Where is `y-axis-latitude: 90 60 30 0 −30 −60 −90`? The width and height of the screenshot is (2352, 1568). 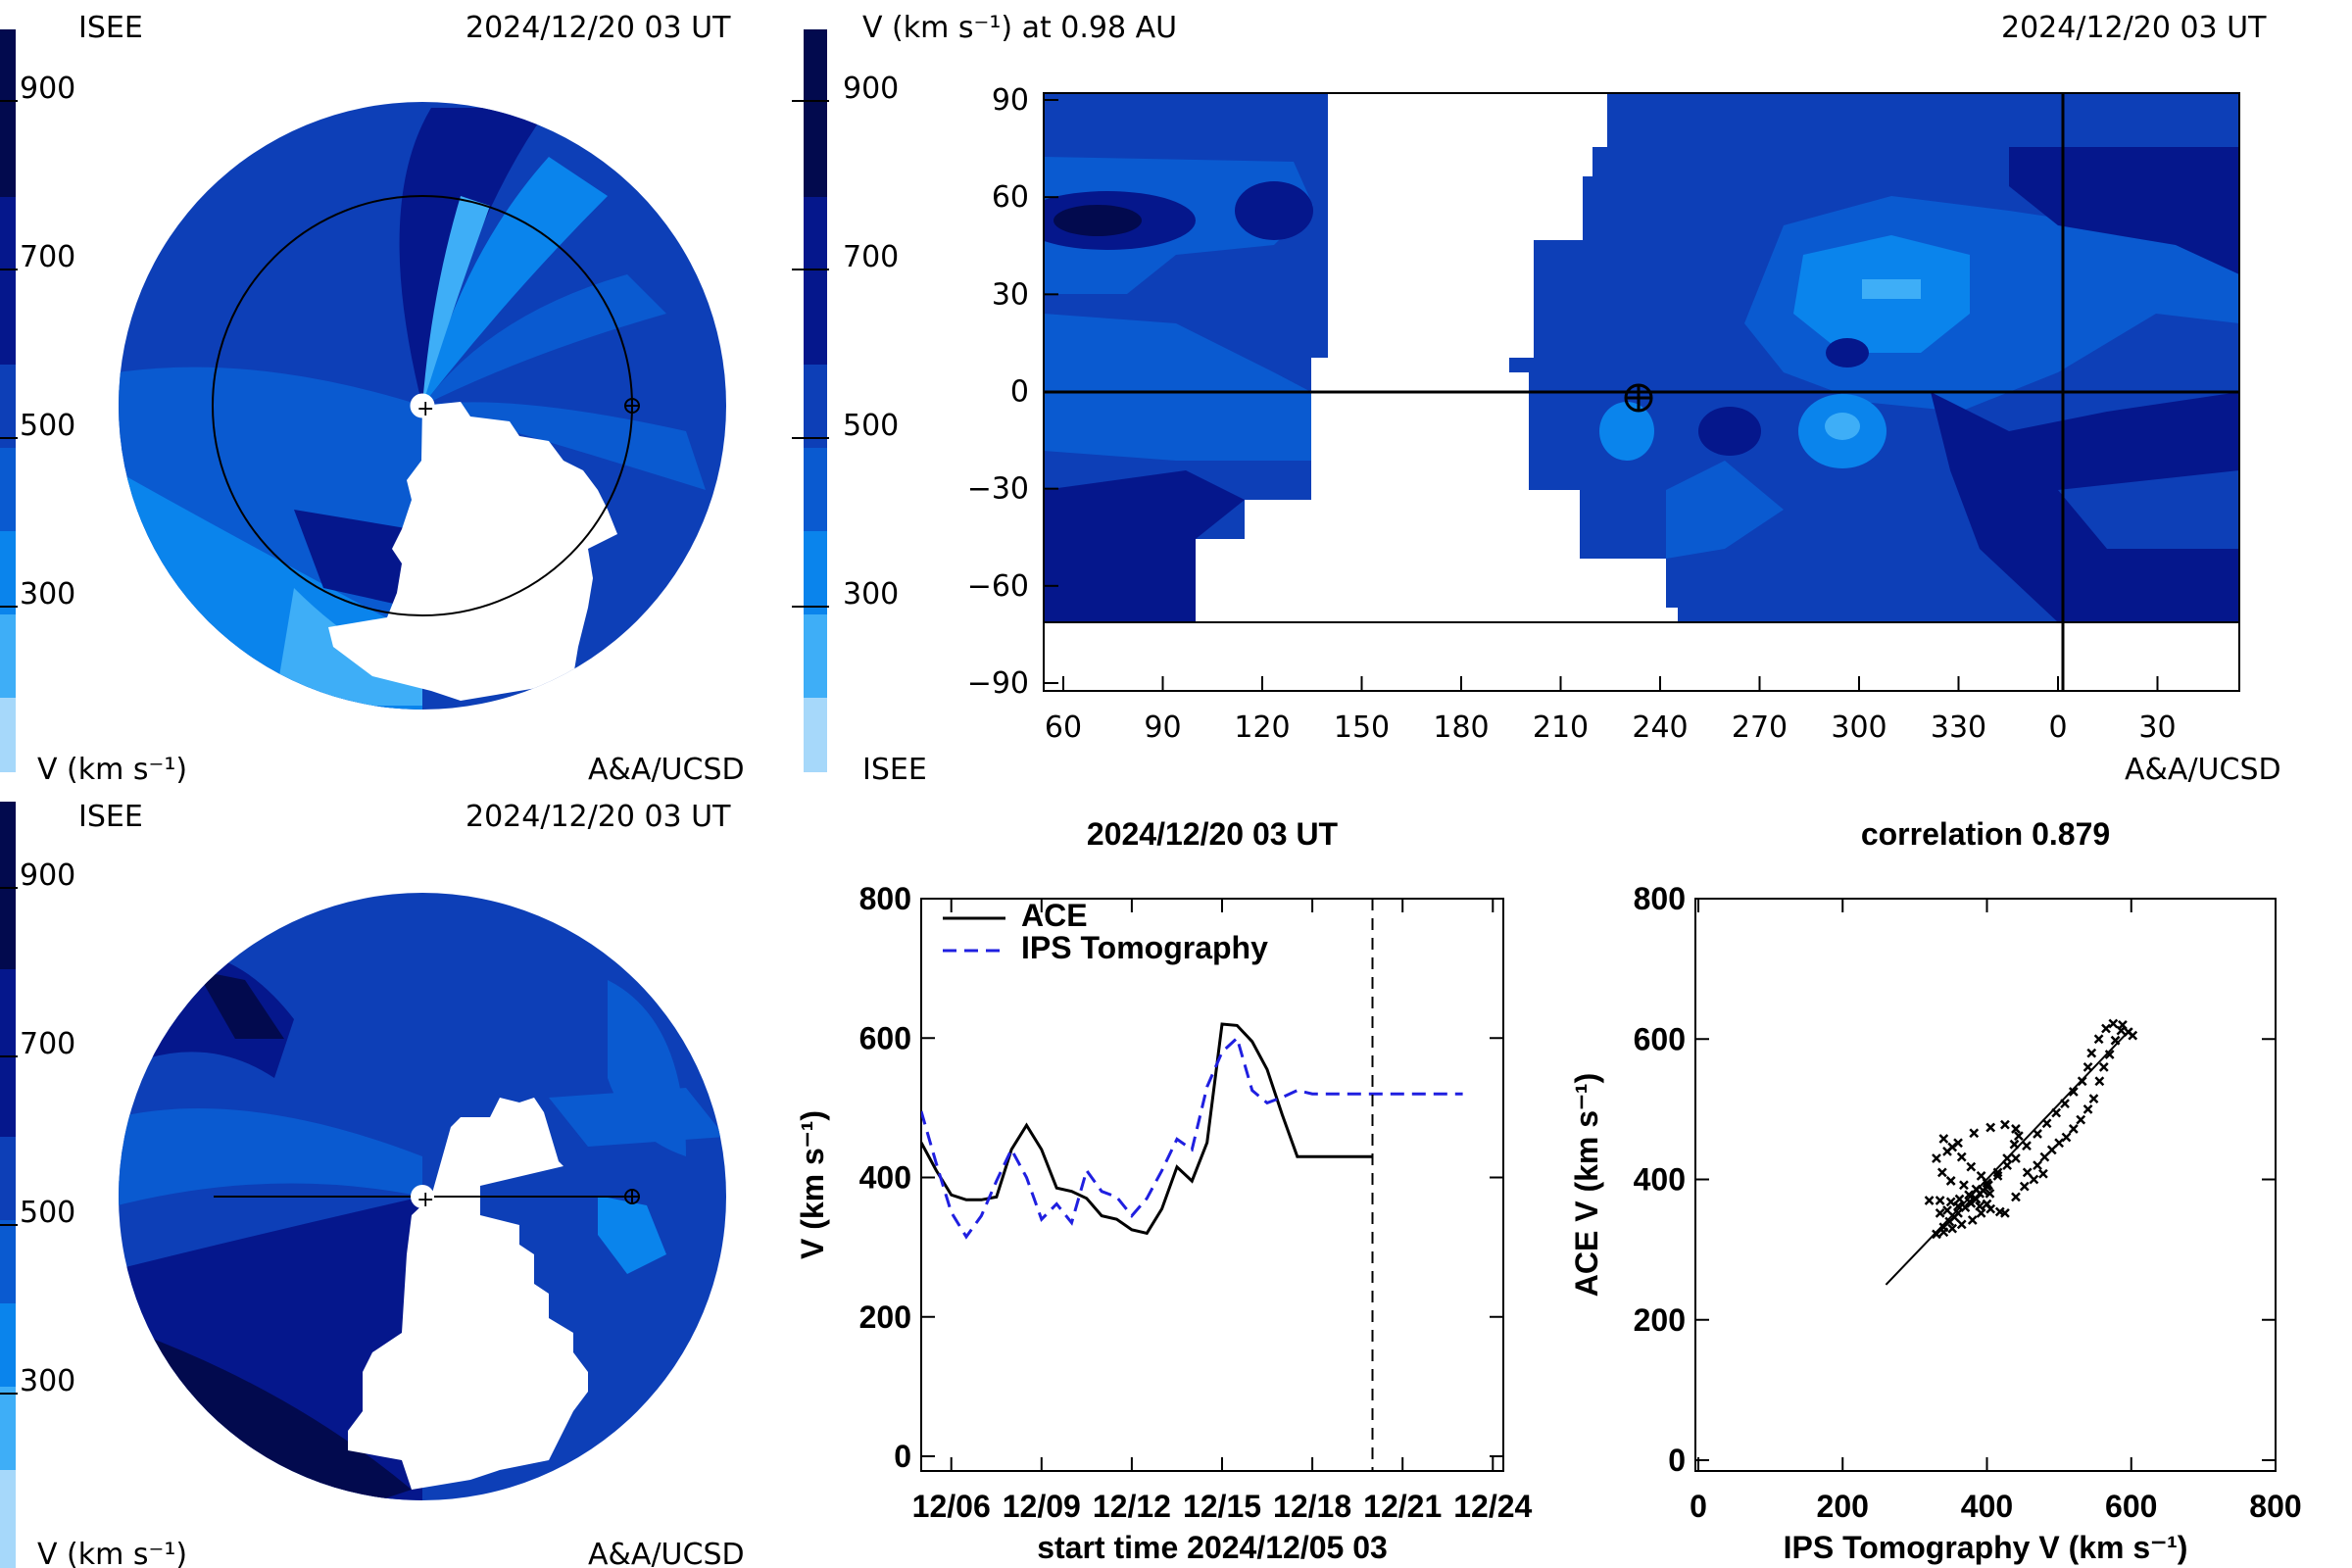 y-axis-latitude: 90 60 30 0 −30 −60 −90 is located at coordinates (1012, 392).